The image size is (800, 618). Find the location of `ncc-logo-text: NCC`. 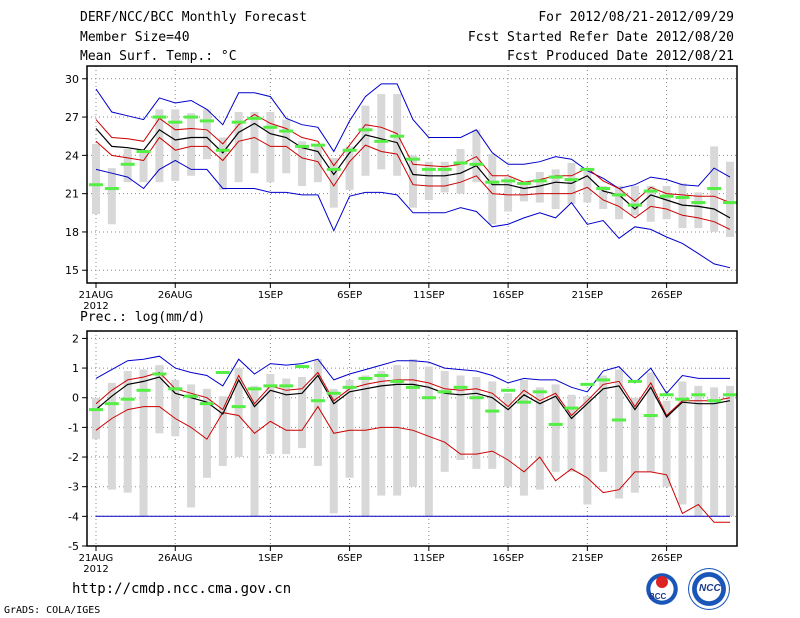

ncc-logo-text: NCC is located at coordinates (710, 588).